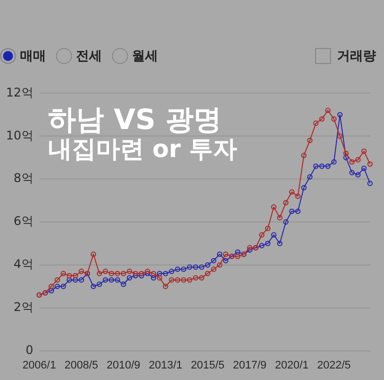 This screenshot has height=380, width=384. Describe the element at coordinates (20, 92) in the screenshot. I see `y-tick-label: 12억` at that location.